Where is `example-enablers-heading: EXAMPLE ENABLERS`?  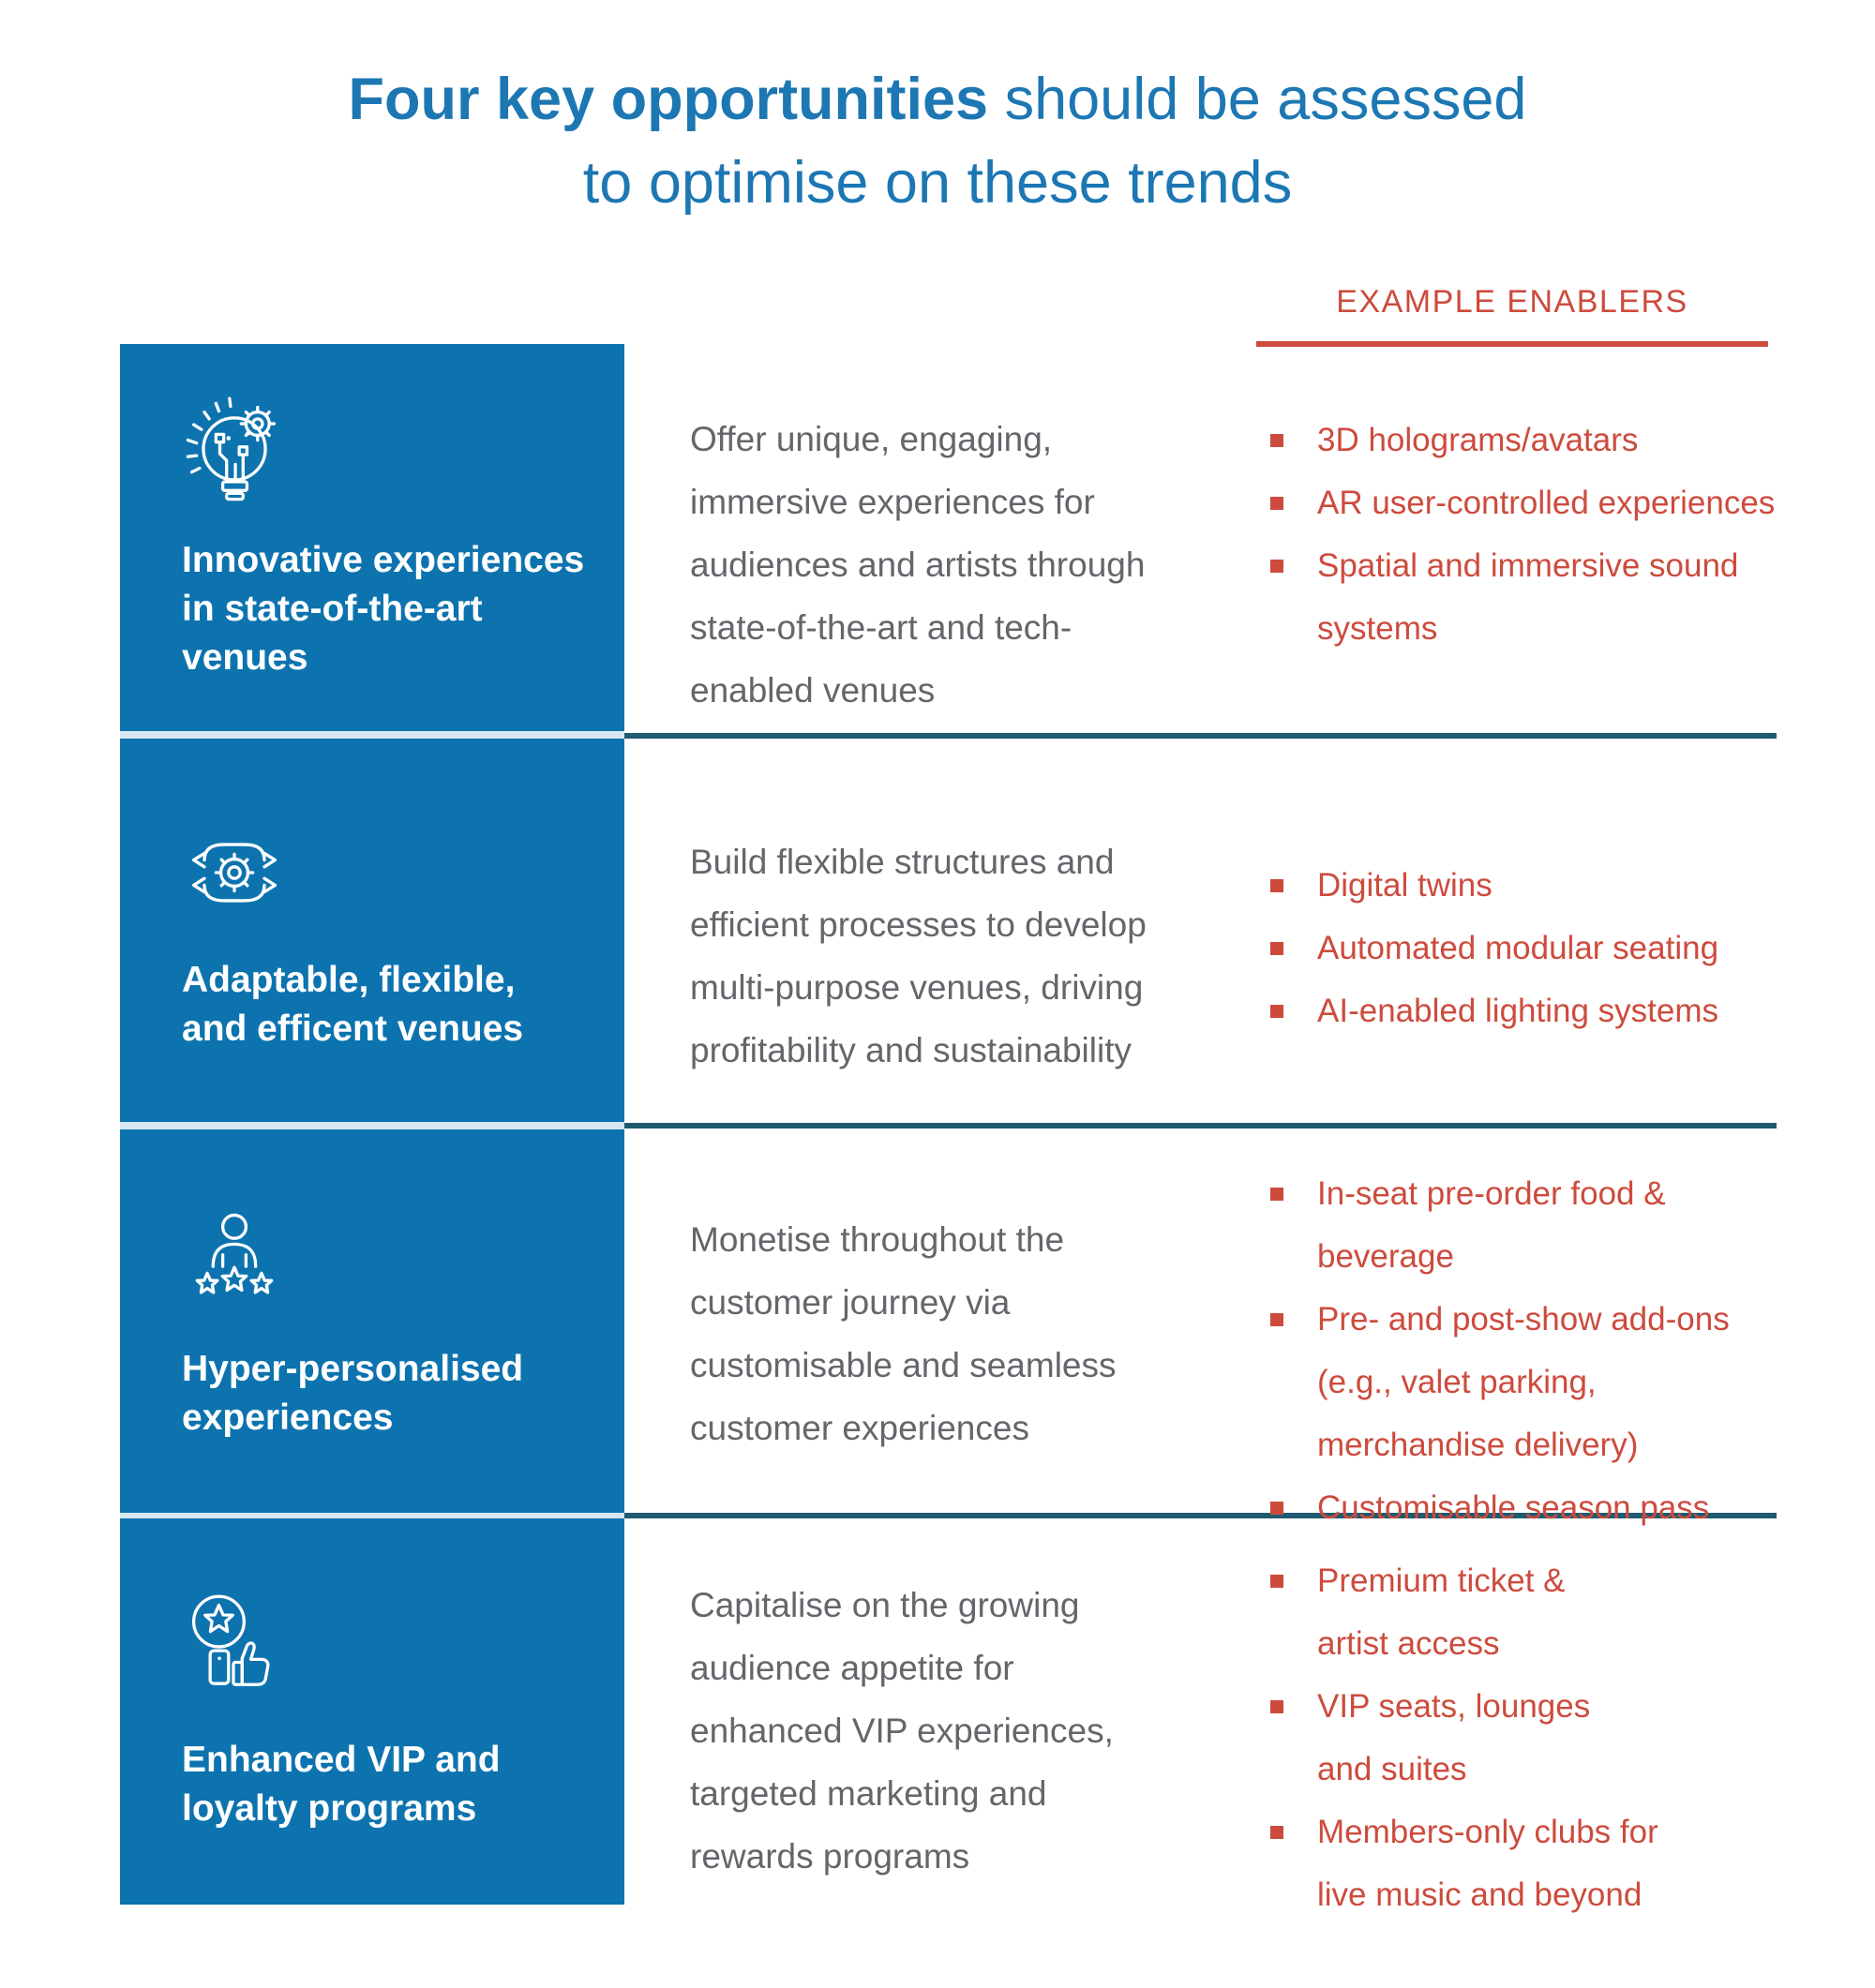 example-enablers-heading: EXAMPLE ENABLERS is located at coordinates (1512, 302).